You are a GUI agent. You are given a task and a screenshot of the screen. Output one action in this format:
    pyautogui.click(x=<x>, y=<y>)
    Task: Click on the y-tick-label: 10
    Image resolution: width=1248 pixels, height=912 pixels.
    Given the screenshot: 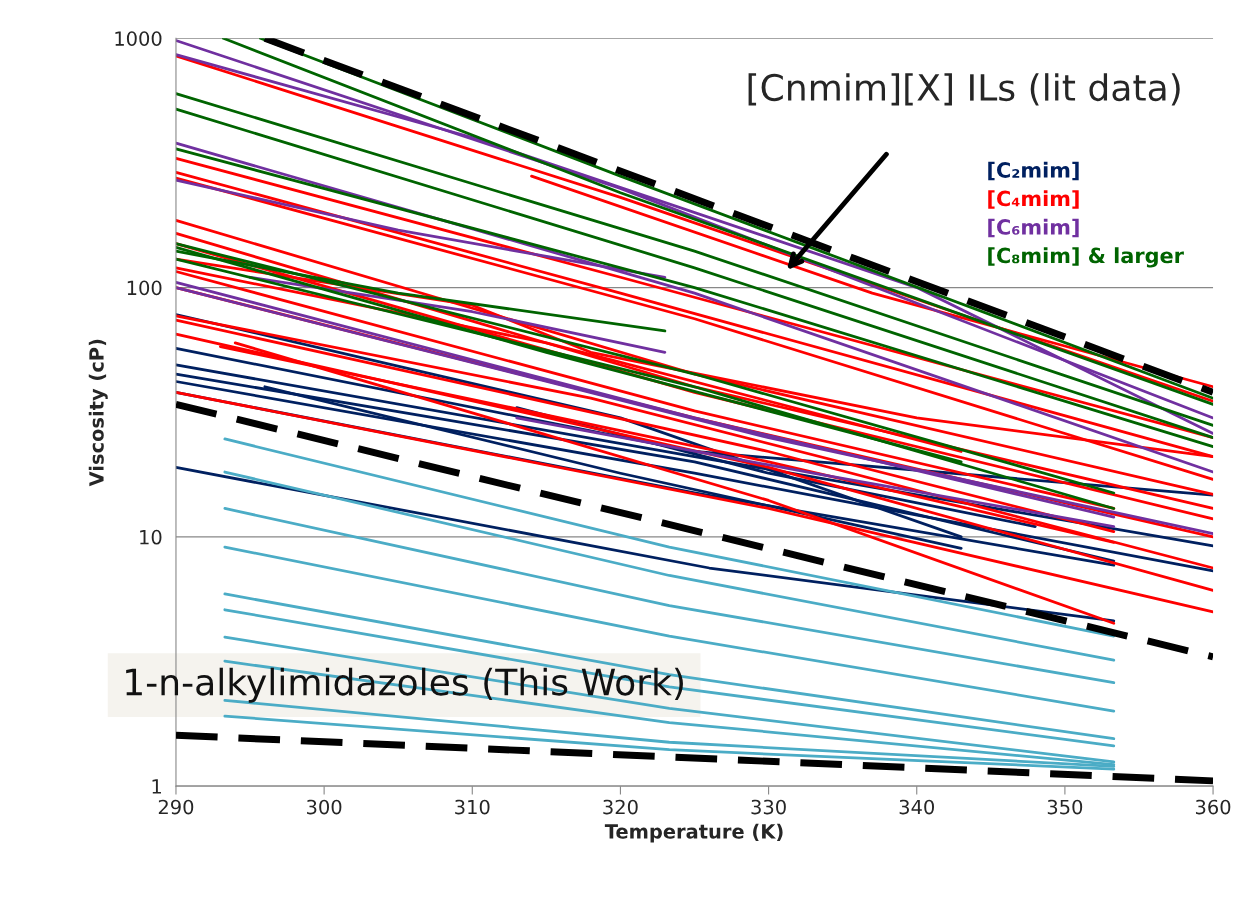 What is the action you would take?
    pyautogui.click(x=151, y=537)
    